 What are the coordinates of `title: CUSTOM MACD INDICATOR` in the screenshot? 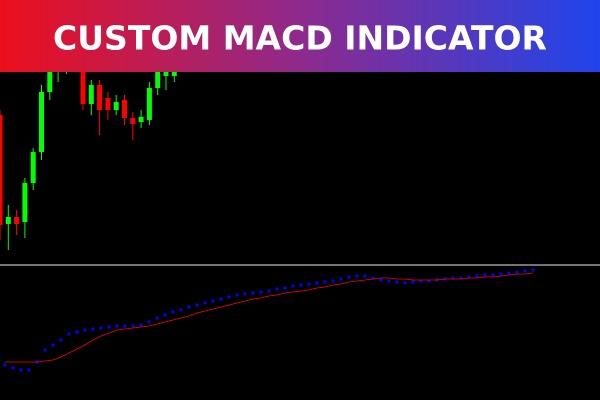 It's located at (300, 38).